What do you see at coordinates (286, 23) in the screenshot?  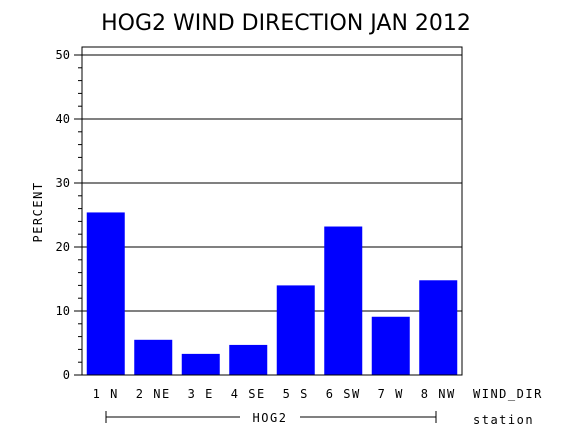 I see `chart-title: HOG2 WIND DIRECTION JAN 2012` at bounding box center [286, 23].